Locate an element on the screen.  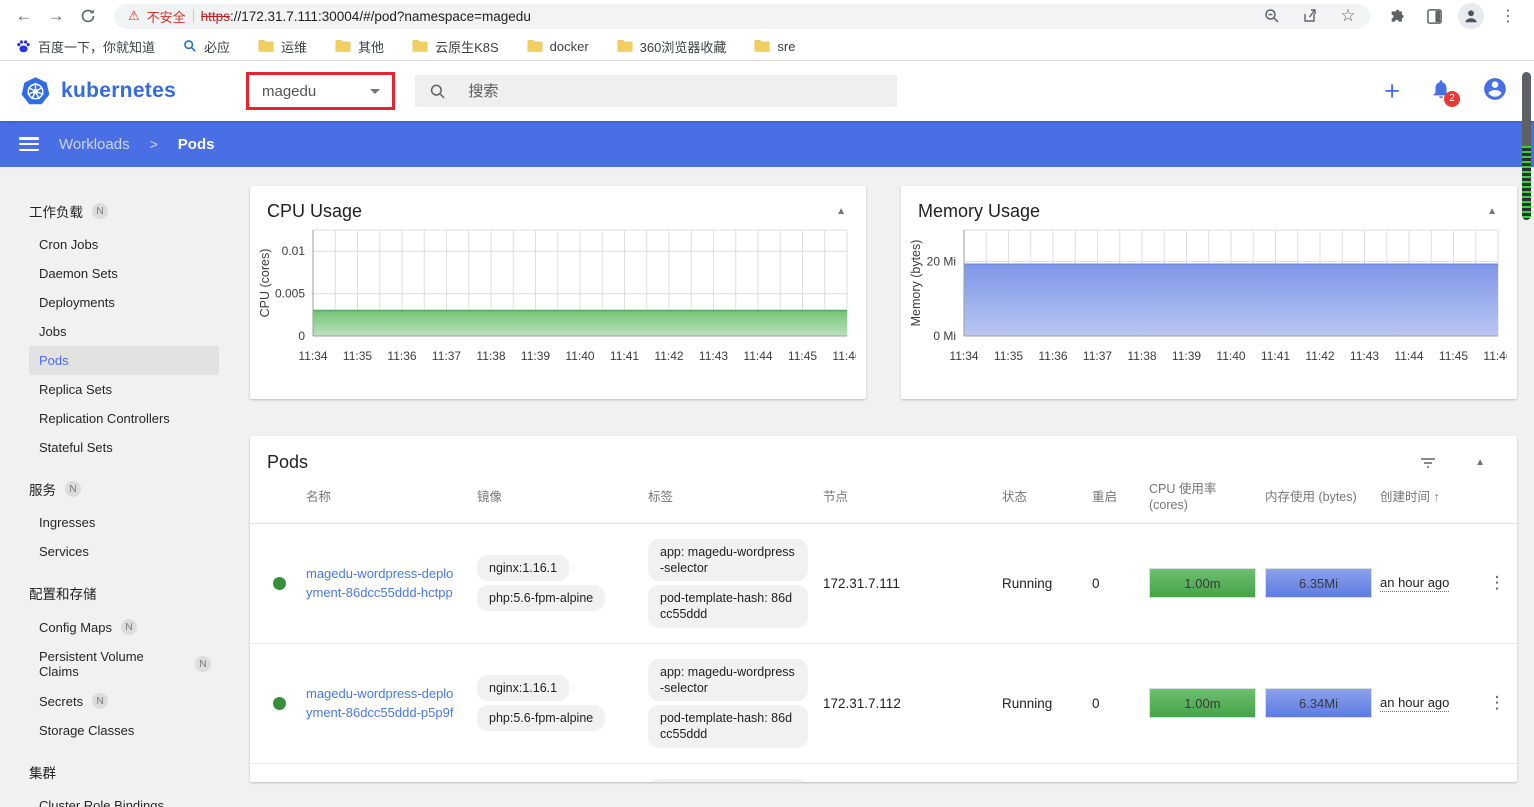
svg-text: 0 is located at coordinates (301, 336).